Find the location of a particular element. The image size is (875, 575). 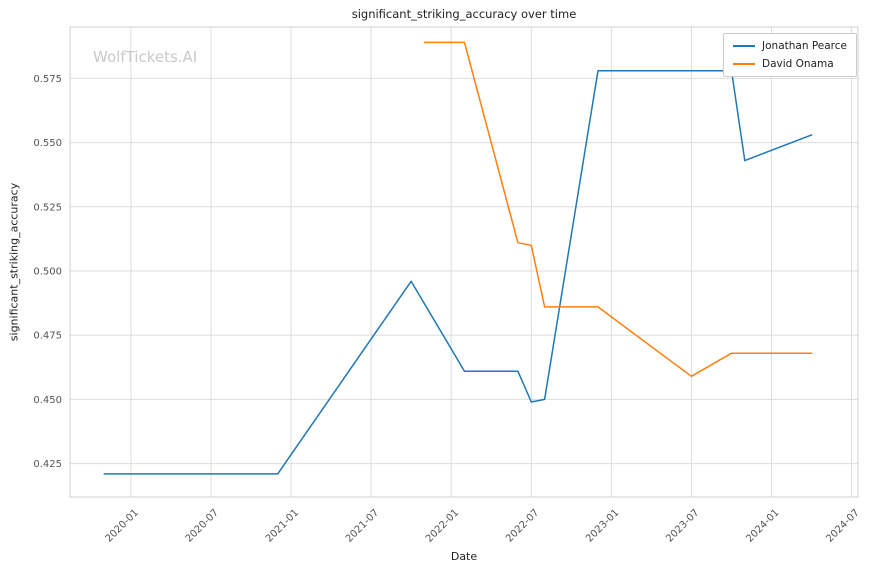

legend-item: Jonathan Pearce is located at coordinates (790, 46).